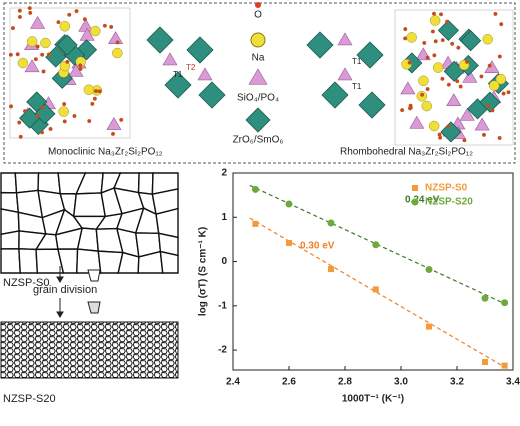 This screenshot has height=426, width=520. What do you see at coordinates (258, 98) in the screenshot?
I see `legend-label: SiO₄/PO₄` at bounding box center [258, 98].